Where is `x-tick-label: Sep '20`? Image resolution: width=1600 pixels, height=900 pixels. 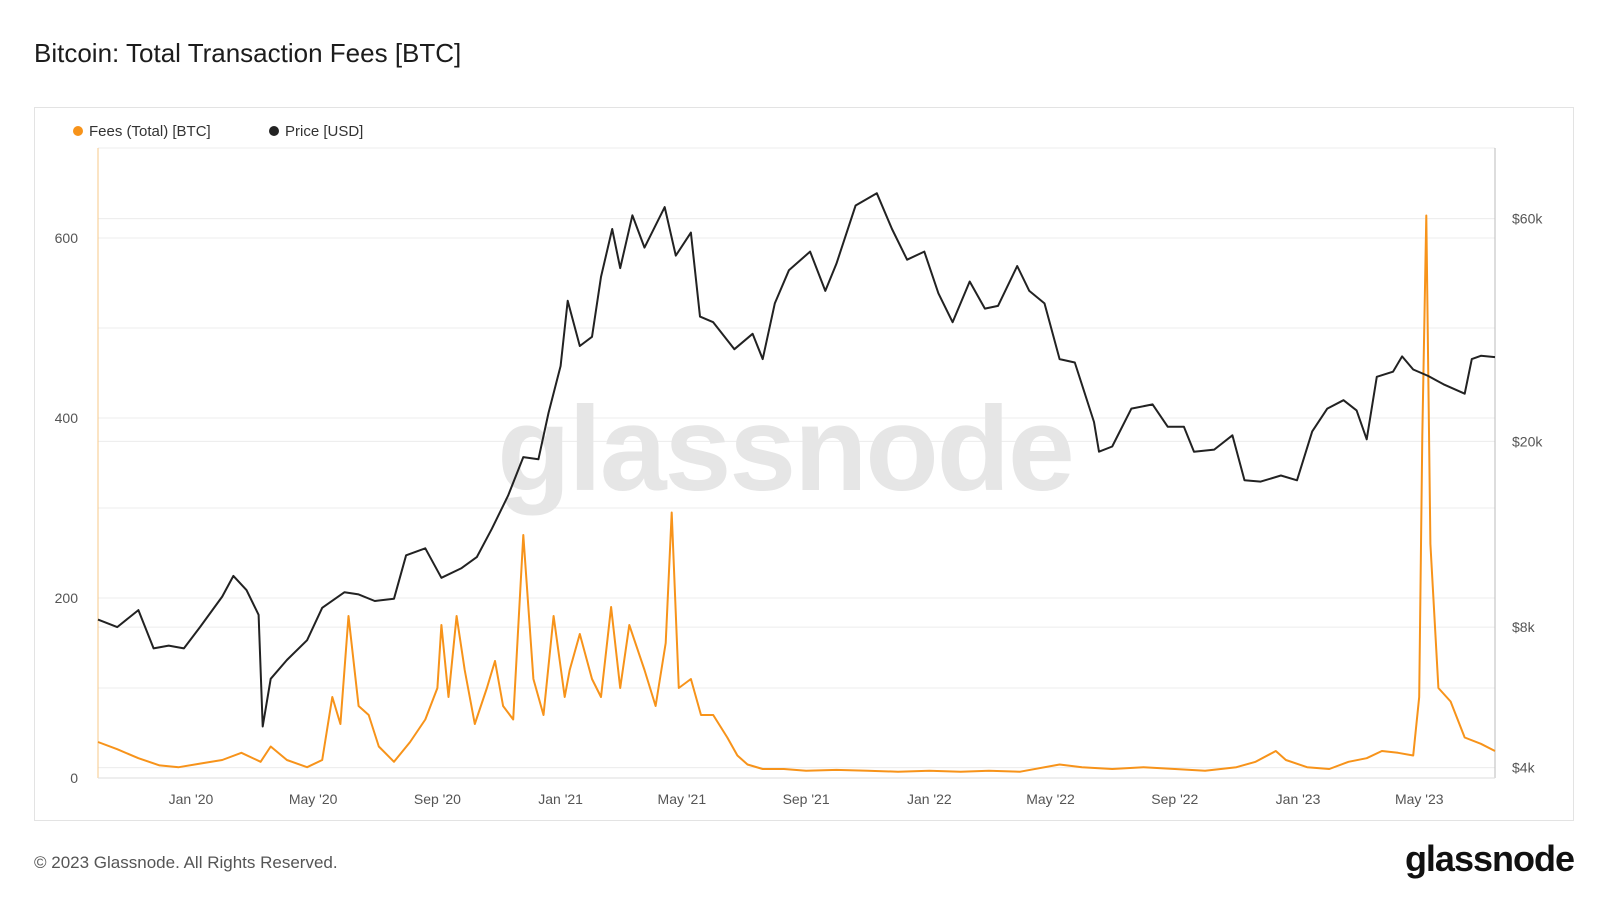
x-tick-label: Sep '20 is located at coordinates (437, 799).